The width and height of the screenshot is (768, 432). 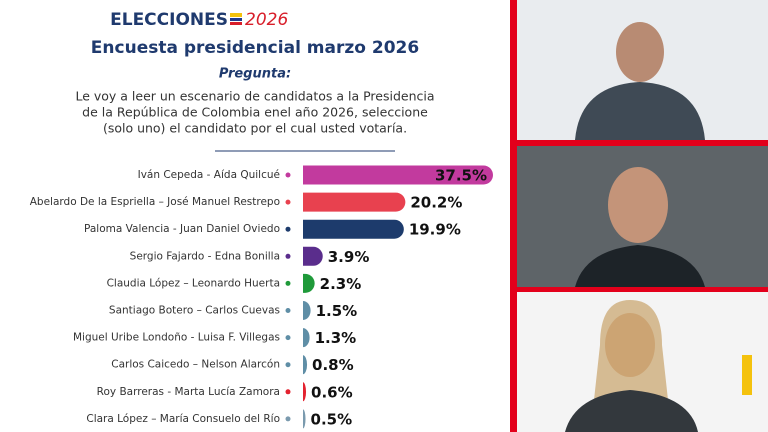 What do you see at coordinates (631, 350) in the screenshot?
I see `photo-hair` at bounding box center [631, 350].